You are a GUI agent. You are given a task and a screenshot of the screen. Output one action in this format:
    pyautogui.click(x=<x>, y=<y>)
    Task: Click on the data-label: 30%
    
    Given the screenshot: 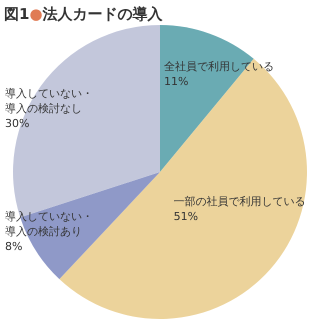 What is the action you would take?
    pyautogui.click(x=17, y=123)
    